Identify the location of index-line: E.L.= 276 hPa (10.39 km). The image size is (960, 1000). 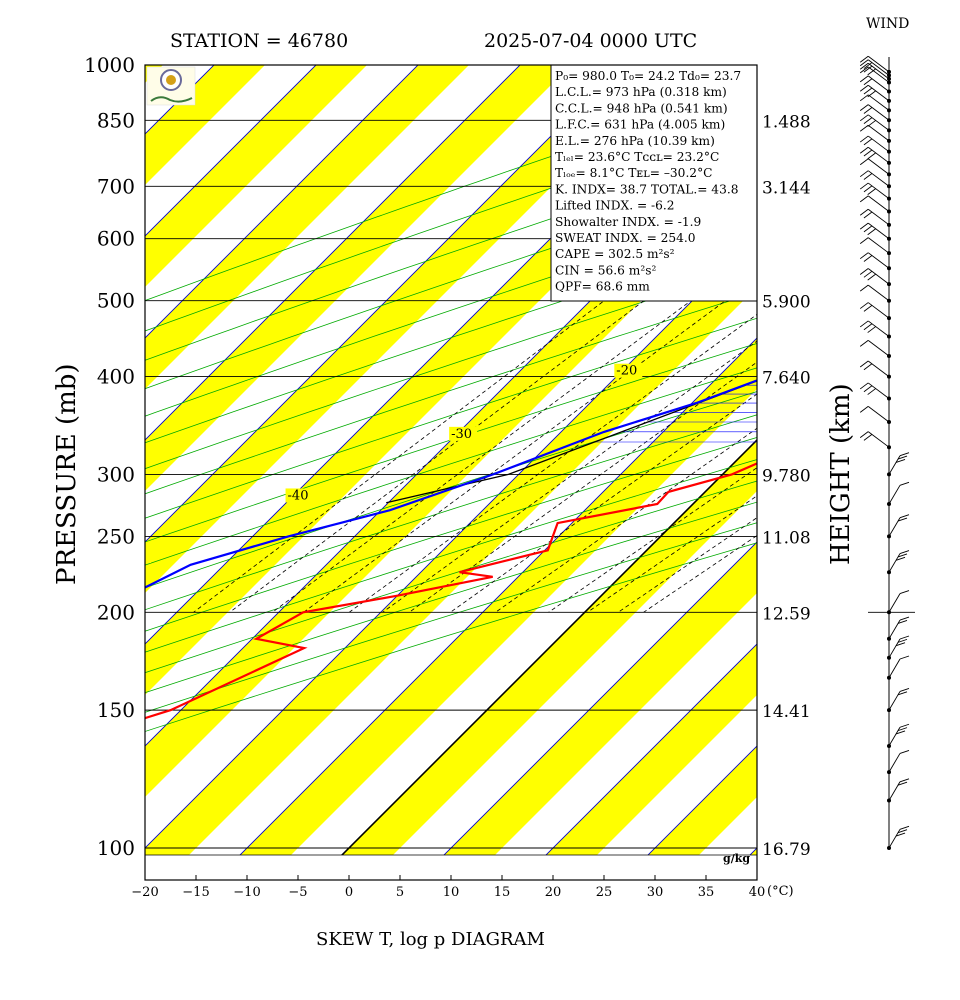
(635, 141).